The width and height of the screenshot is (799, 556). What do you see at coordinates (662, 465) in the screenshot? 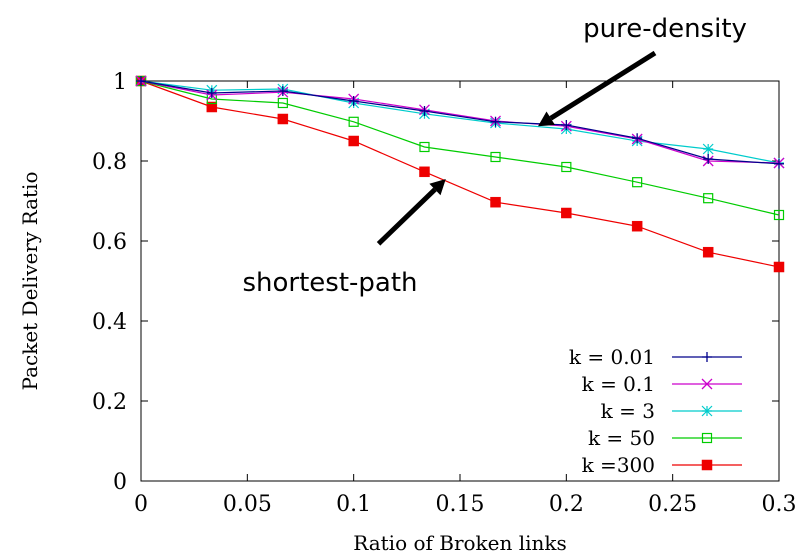
I see `legend-item: k =300` at bounding box center [662, 465].